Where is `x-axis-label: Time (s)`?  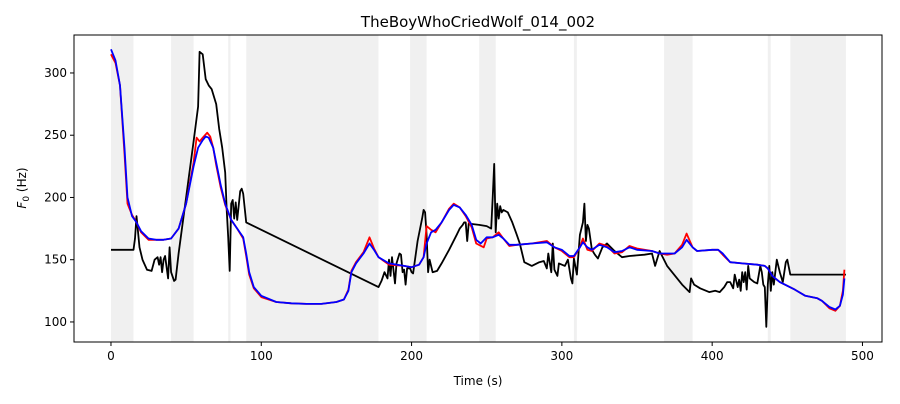
x-axis-label: Time (s) is located at coordinates (478, 381).